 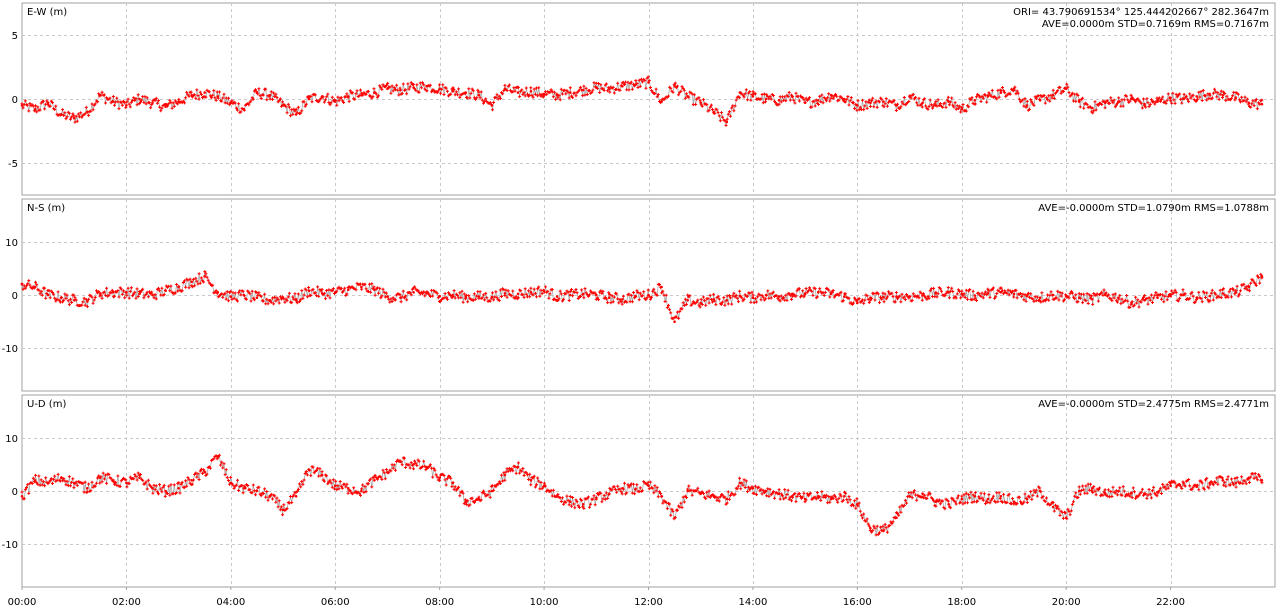 I want to click on y-tick-label: -10, so click(x=10, y=545).